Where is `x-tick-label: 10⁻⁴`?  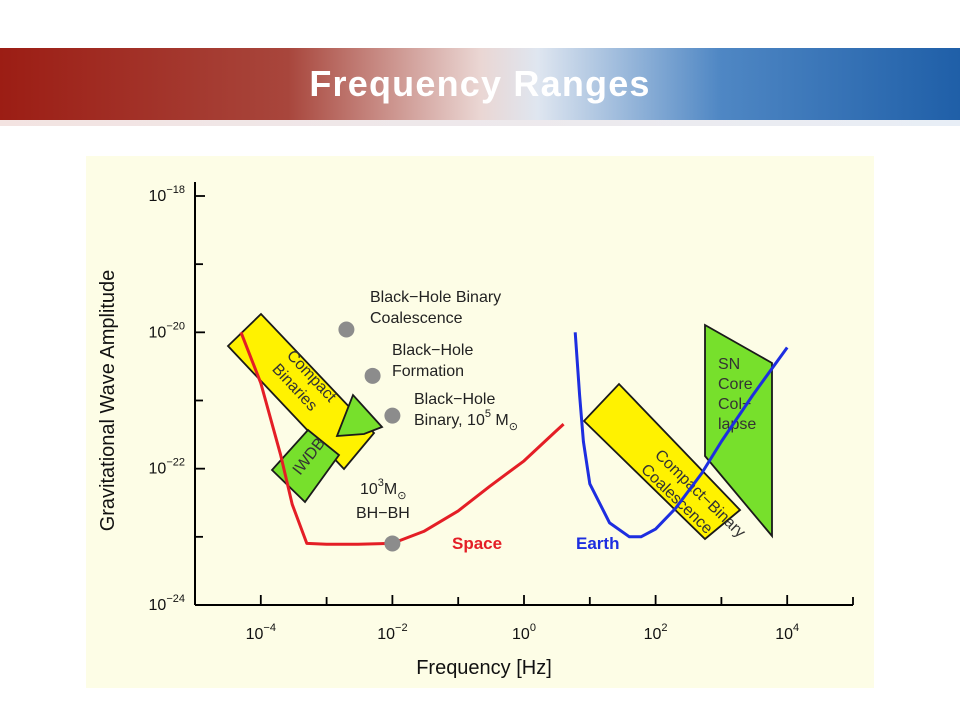
x-tick-label: 10⁻⁴ is located at coordinates (261, 632).